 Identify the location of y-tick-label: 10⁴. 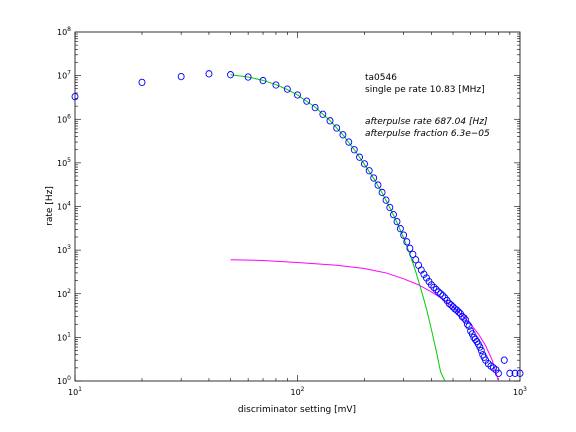
(64, 206).